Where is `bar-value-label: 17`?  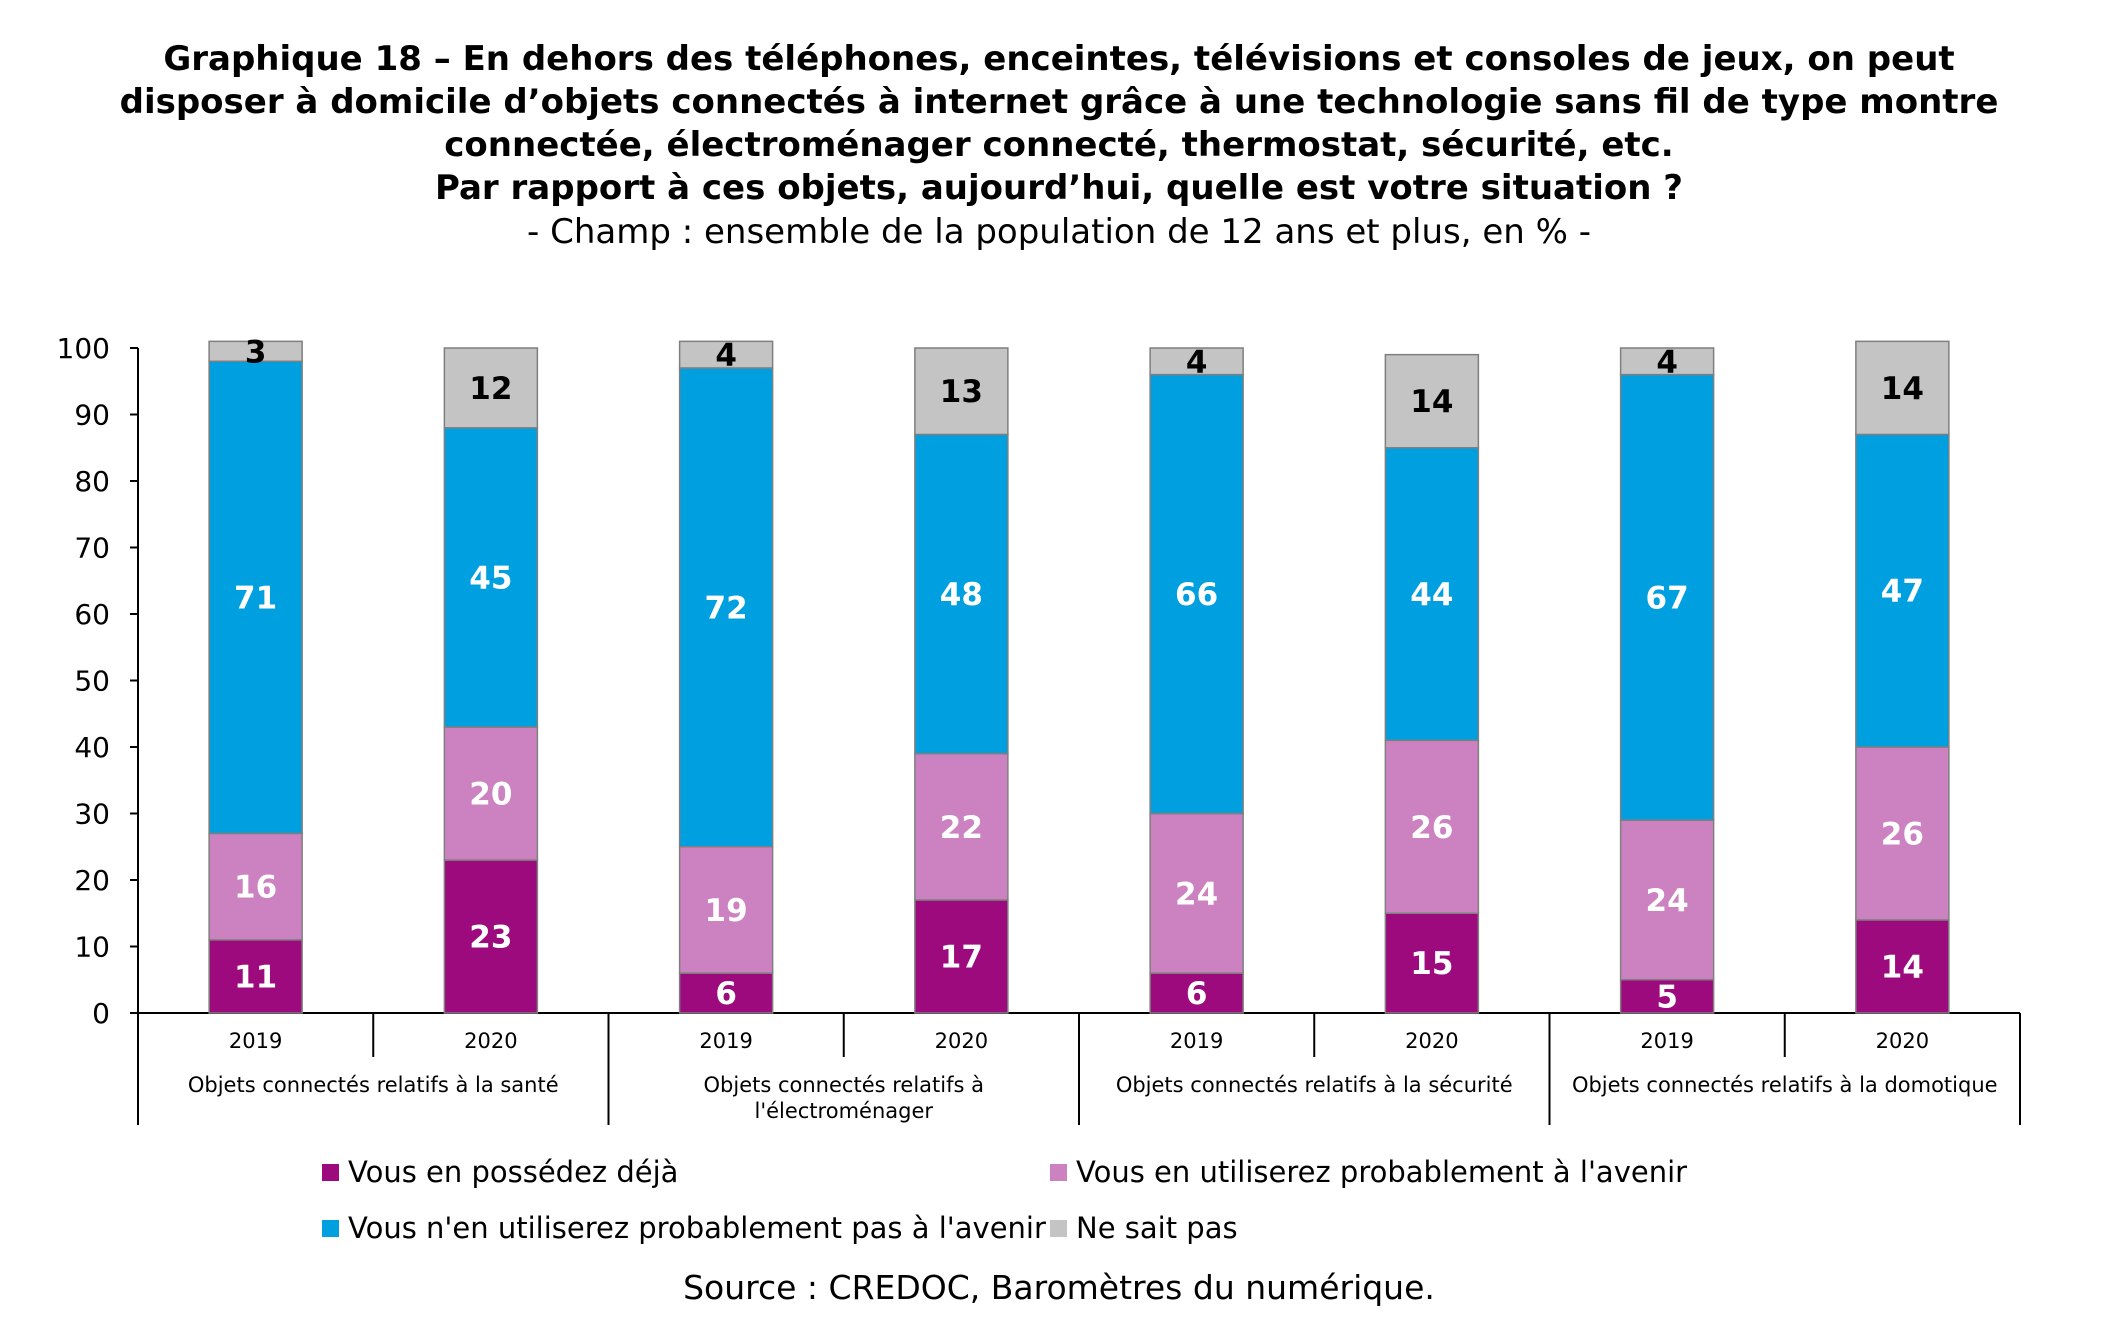 bar-value-label: 17 is located at coordinates (961, 957).